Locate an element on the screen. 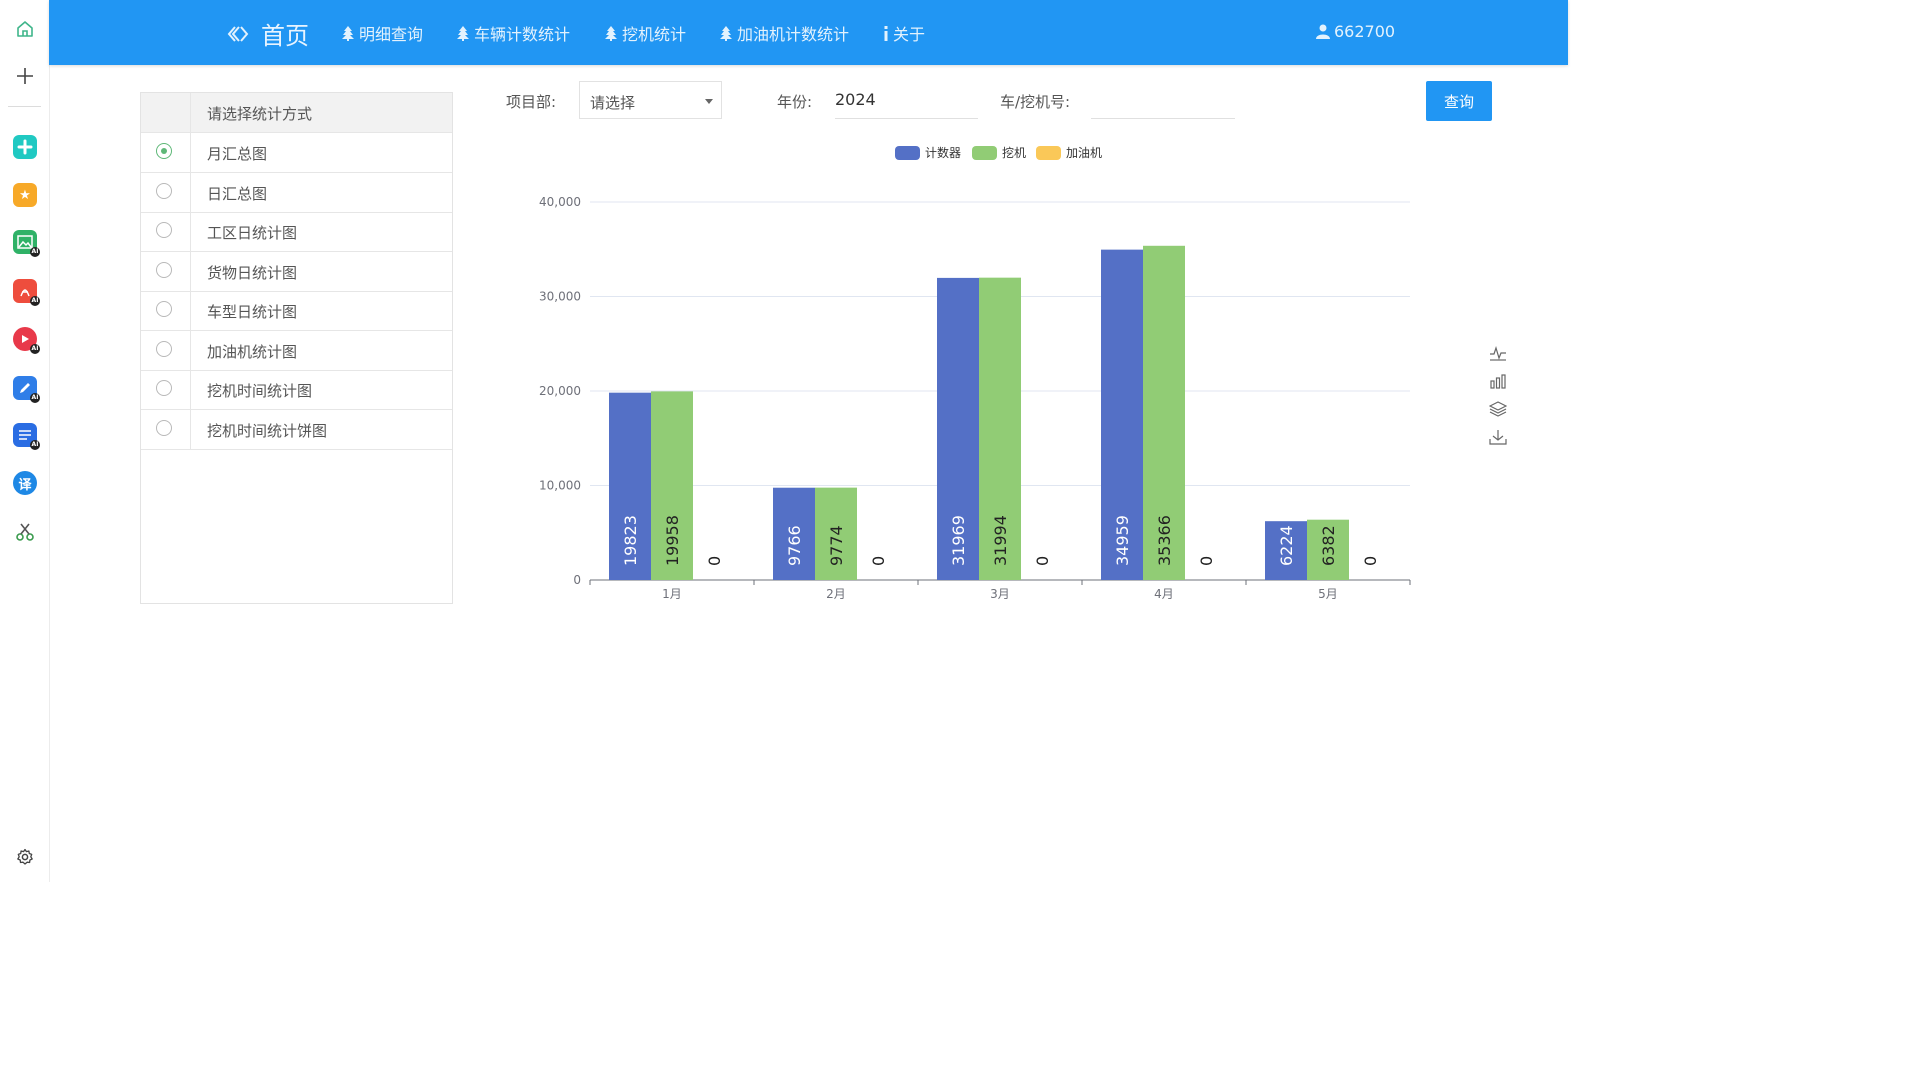 Image resolution: width=1920 pixels, height=1080 pixels. bar-chart-icon is located at coordinates (1498, 381).